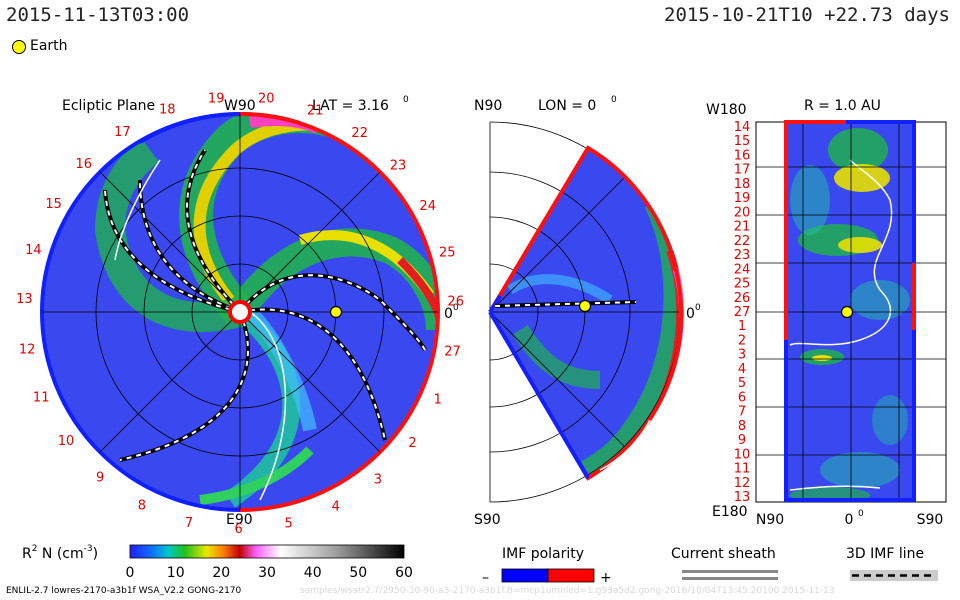 The image size is (960, 600). What do you see at coordinates (98, 15) in the screenshot?
I see `model-time: 2015-11-13T03:00` at bounding box center [98, 15].